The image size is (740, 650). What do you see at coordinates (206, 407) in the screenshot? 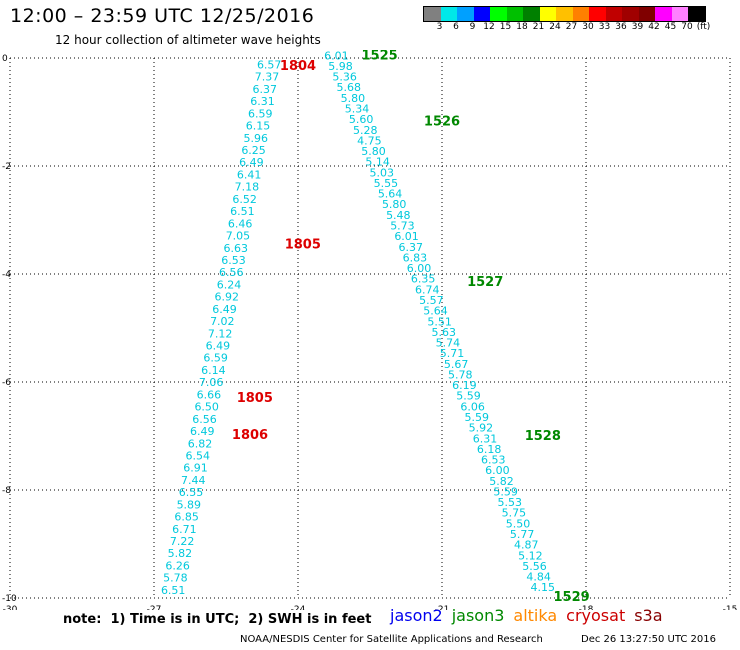
I see `wave-height-value: 6.50` at bounding box center [206, 407].